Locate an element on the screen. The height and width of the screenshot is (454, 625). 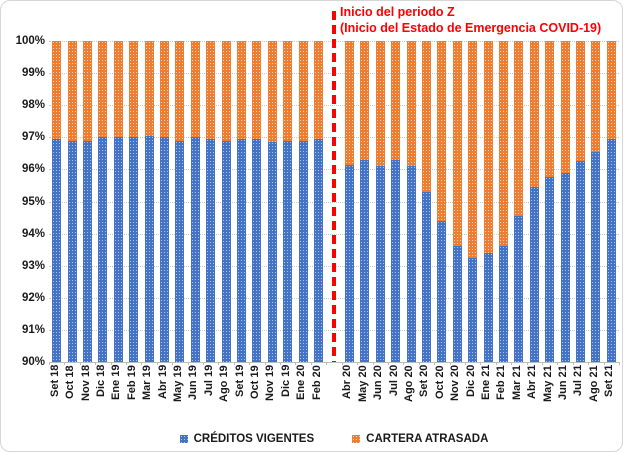
x-axis-label: Abr 21 is located at coordinates (532, 382).